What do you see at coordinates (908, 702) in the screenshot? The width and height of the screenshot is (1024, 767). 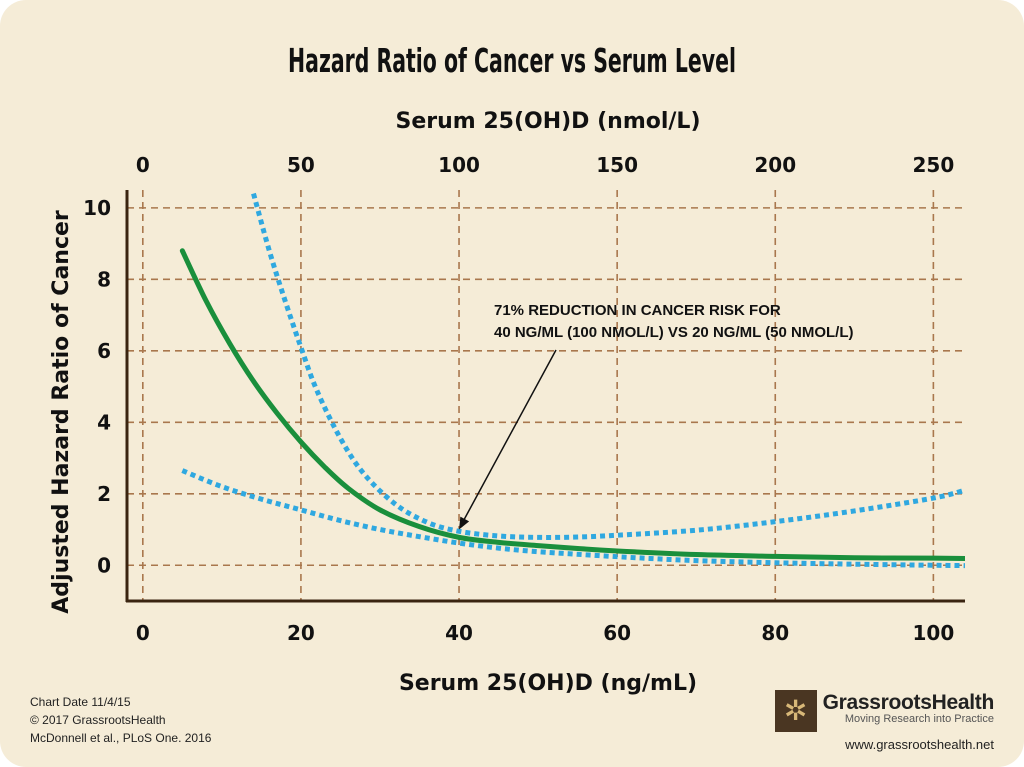 I see `brand-name: GrassrootsHealth` at bounding box center [908, 702].